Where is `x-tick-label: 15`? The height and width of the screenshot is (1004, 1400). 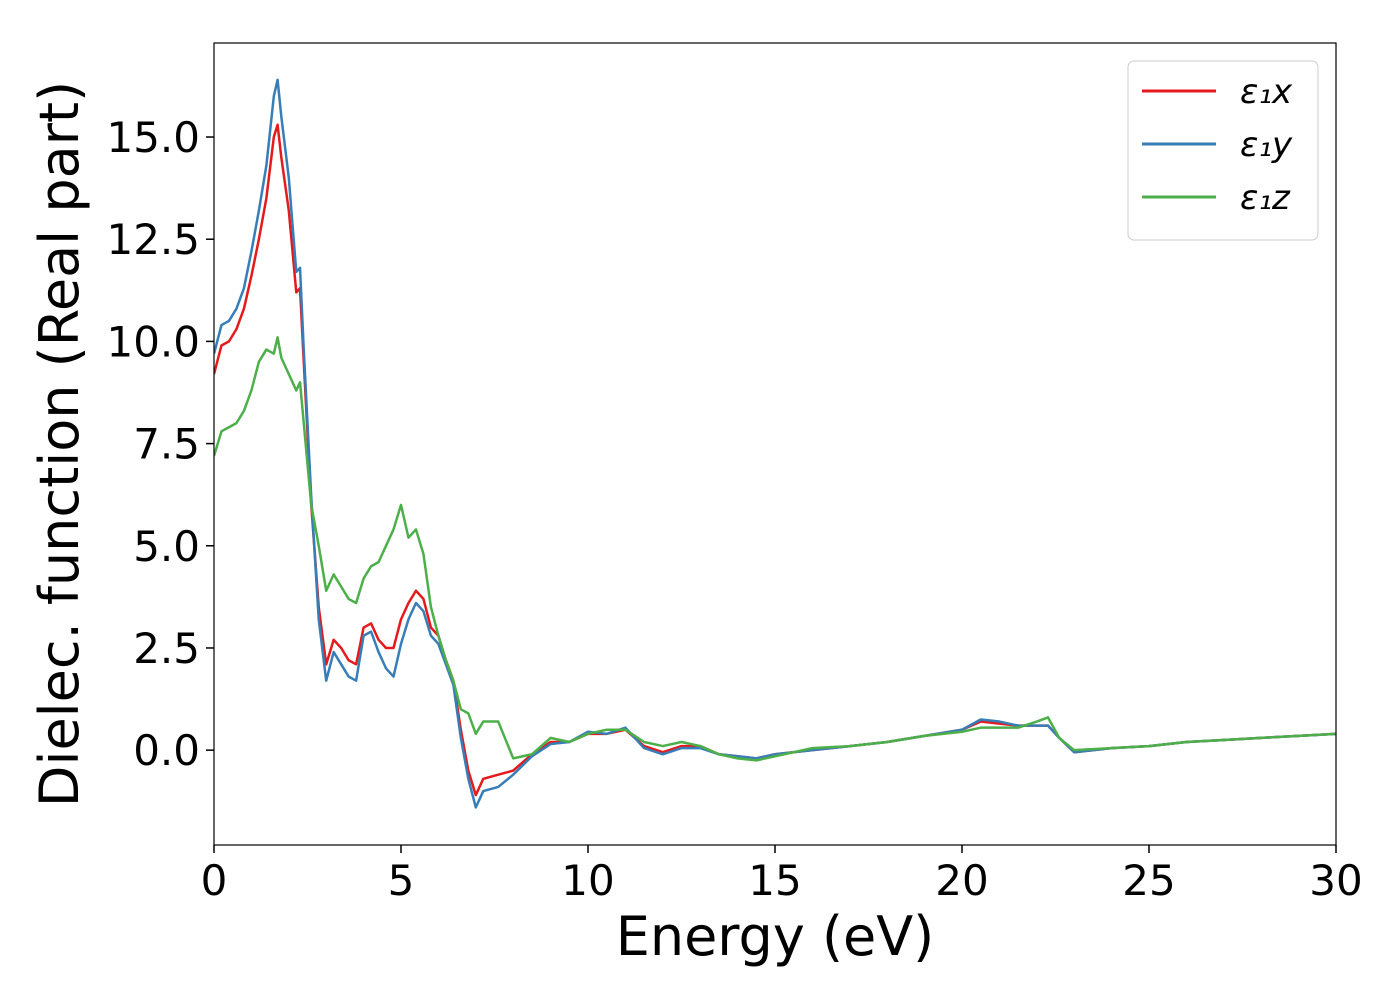 x-tick-label: 15 is located at coordinates (774, 880).